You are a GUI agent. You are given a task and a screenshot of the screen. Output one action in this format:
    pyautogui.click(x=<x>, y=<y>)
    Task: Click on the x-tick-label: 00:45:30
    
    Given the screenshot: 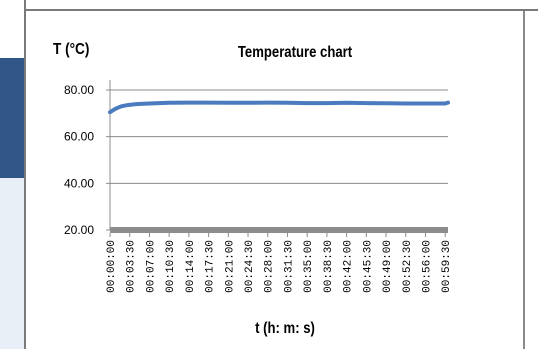 What is the action you would take?
    pyautogui.click(x=368, y=266)
    